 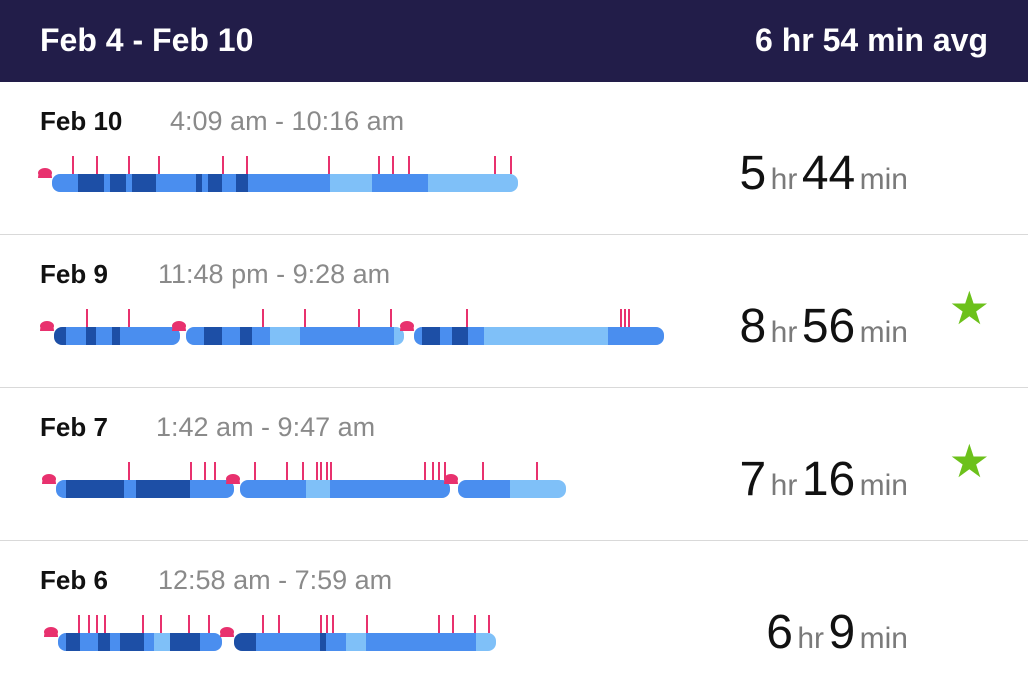 What do you see at coordinates (828, 326) in the screenshot?
I see `duration-minutes: 56` at bounding box center [828, 326].